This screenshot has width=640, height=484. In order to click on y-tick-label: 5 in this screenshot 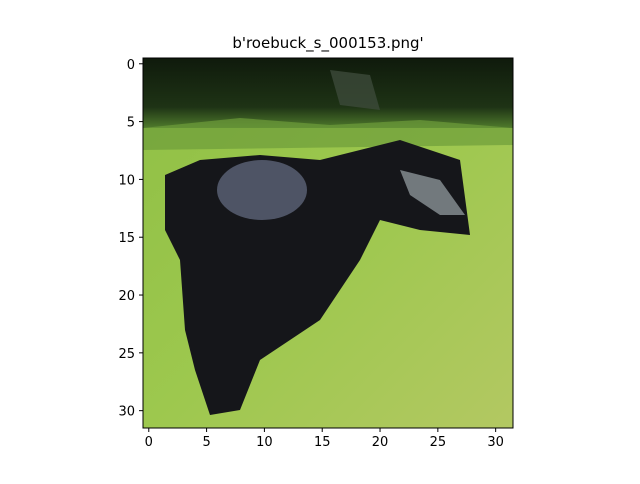, I will do `click(131, 123)`.